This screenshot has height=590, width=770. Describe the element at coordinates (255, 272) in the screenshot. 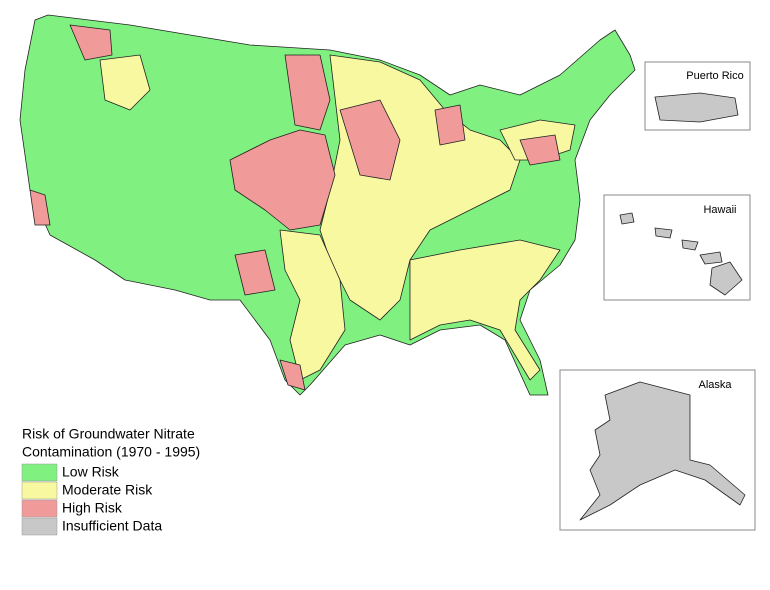

I see `high-southwest` at that location.